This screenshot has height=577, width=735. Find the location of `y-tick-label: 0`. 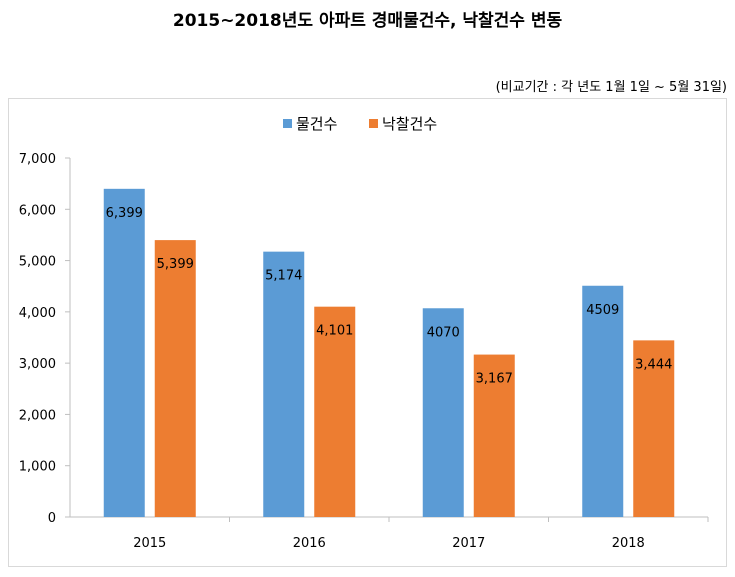

y-tick-label: 0 is located at coordinates (52, 518).